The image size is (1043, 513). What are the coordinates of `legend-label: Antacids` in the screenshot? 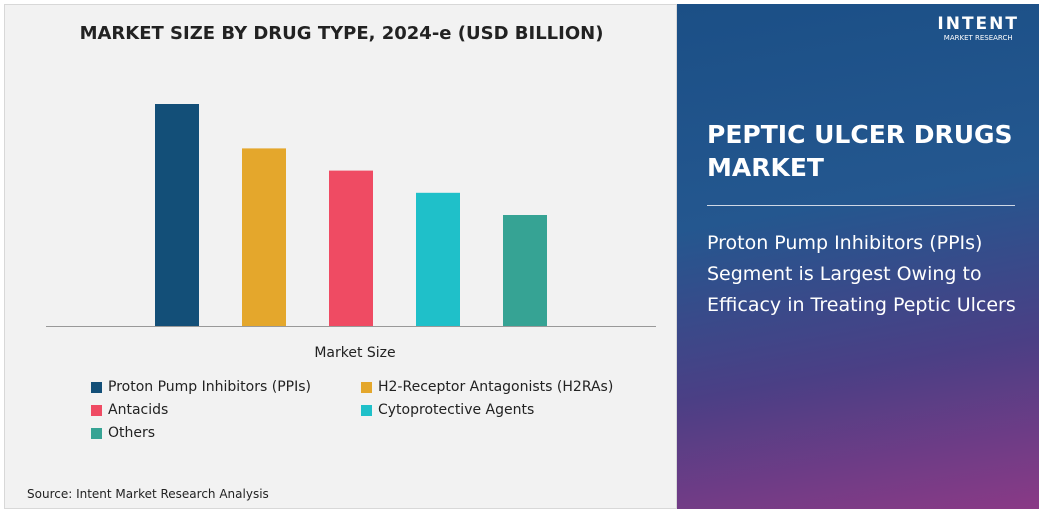 It's located at (138, 410).